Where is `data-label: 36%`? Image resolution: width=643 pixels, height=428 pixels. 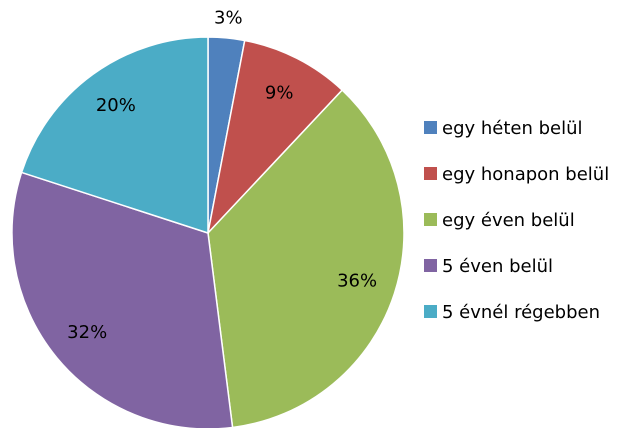 data-label: 36% is located at coordinates (357, 280).